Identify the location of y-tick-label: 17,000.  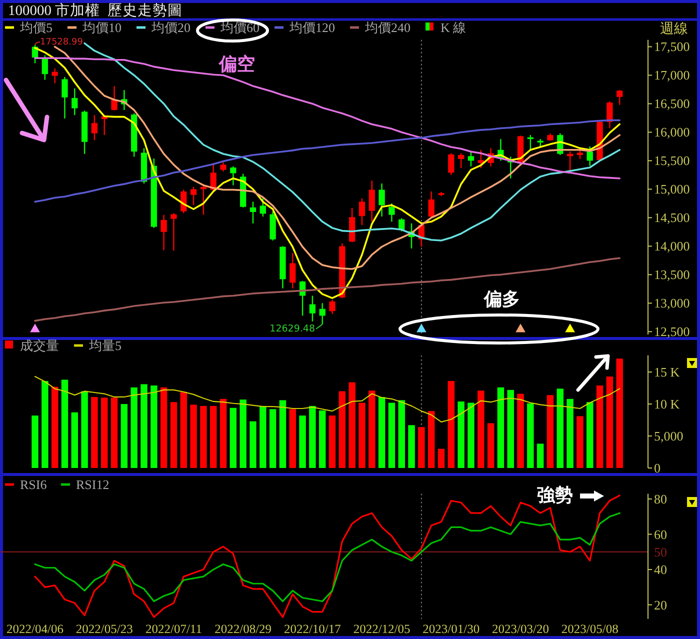
(672, 75).